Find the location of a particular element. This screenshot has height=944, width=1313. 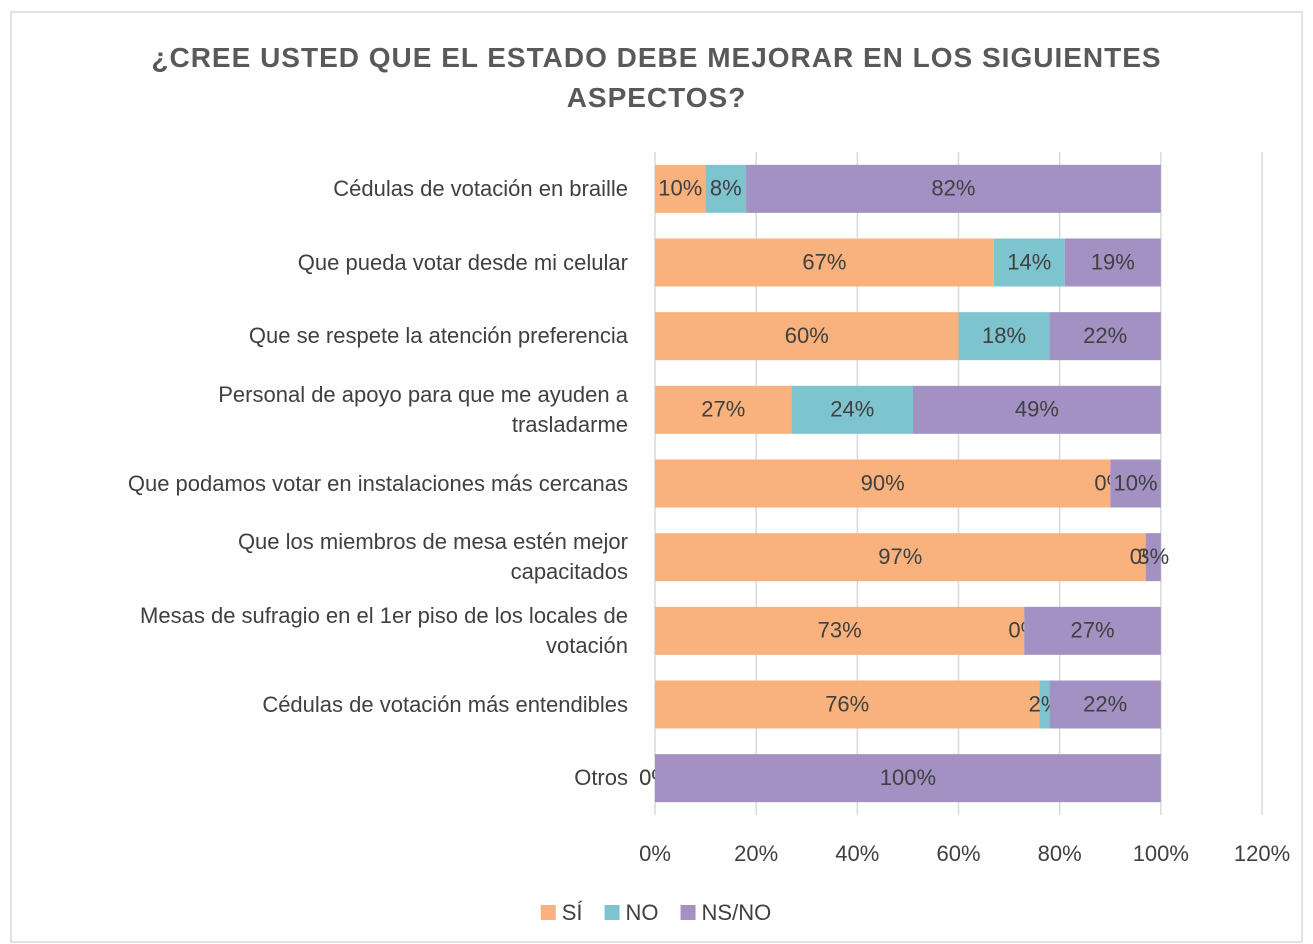

data-label: 19% is located at coordinates (1113, 261).